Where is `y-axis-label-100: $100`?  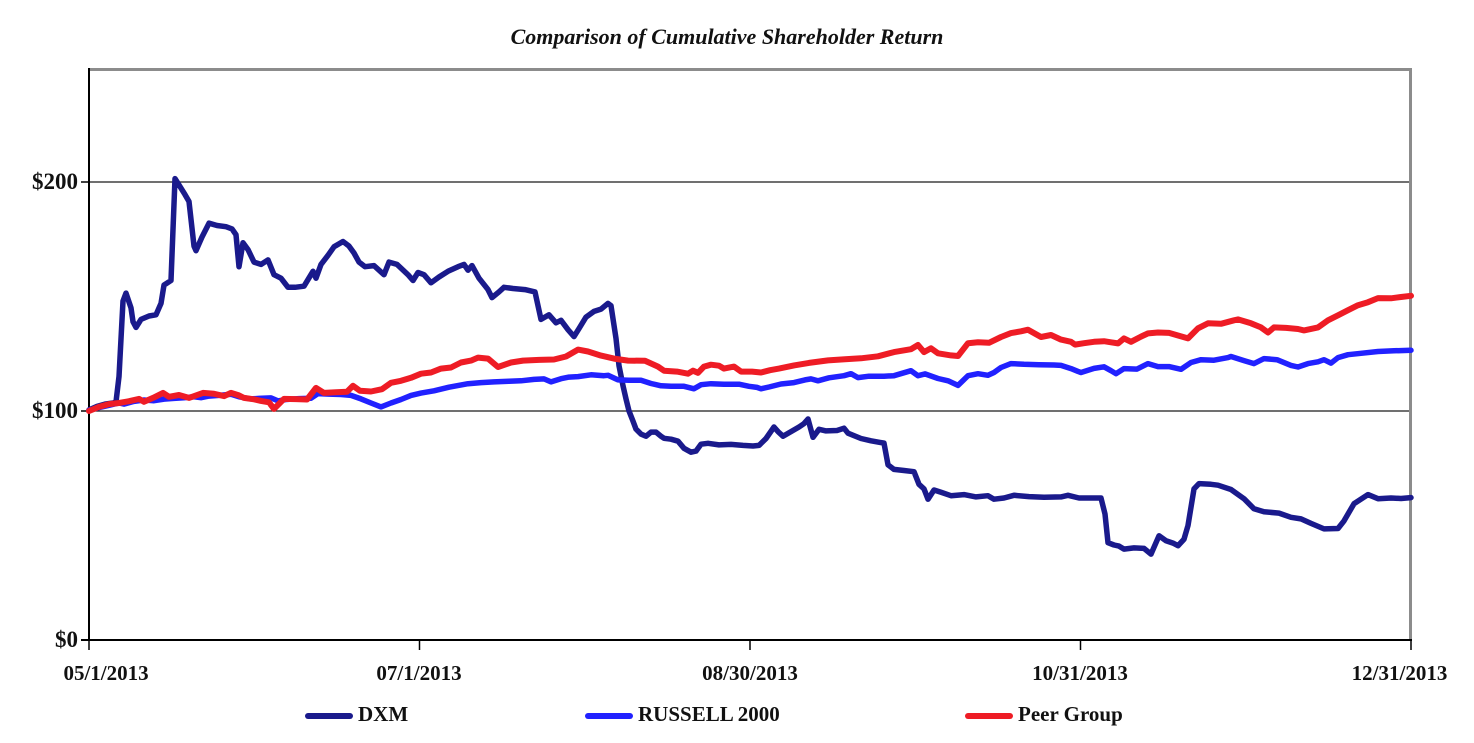
y-axis-label-100: $100 is located at coordinates (55, 410).